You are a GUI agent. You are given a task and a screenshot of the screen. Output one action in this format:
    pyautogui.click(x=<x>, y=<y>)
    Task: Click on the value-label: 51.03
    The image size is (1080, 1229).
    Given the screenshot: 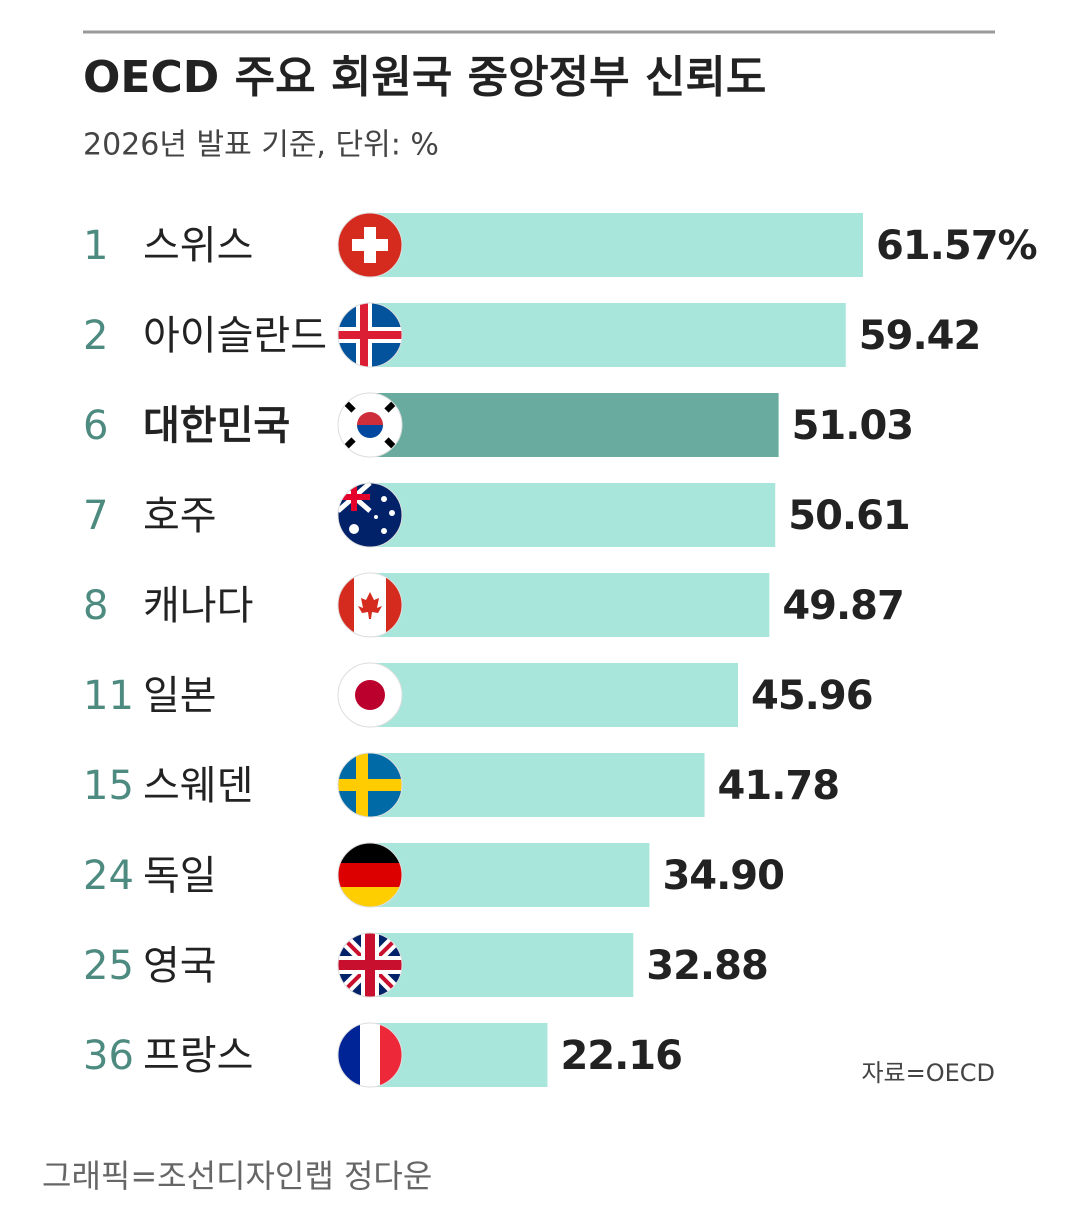 What is the action you would take?
    pyautogui.click(x=853, y=426)
    